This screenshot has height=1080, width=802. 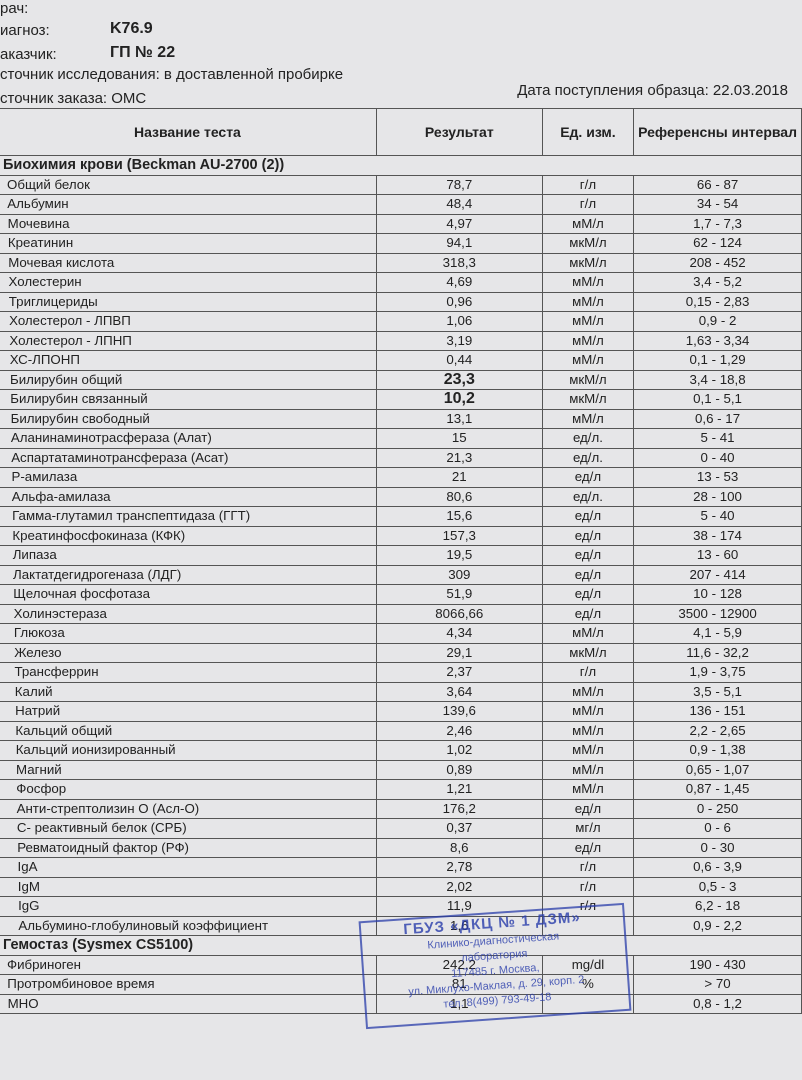 What do you see at coordinates (717, 672) in the screenshot?
I see `test-range: 1,9 - 3,75` at bounding box center [717, 672].